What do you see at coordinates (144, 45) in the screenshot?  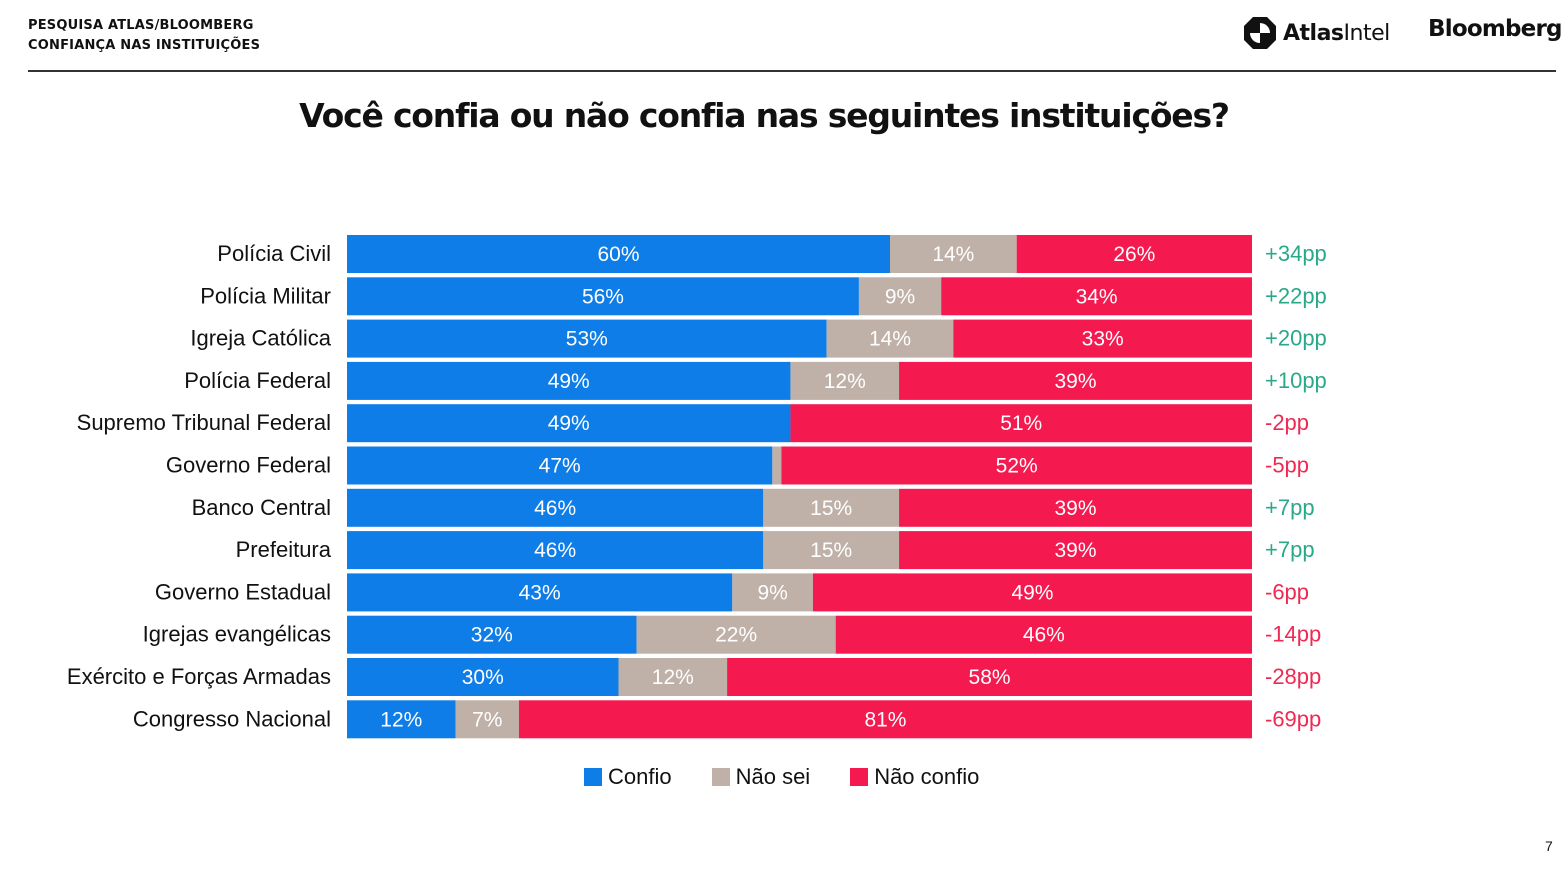 I see `survey-topic: CONFIANÇA NAS INSTITUIÇÕES` at bounding box center [144, 45].